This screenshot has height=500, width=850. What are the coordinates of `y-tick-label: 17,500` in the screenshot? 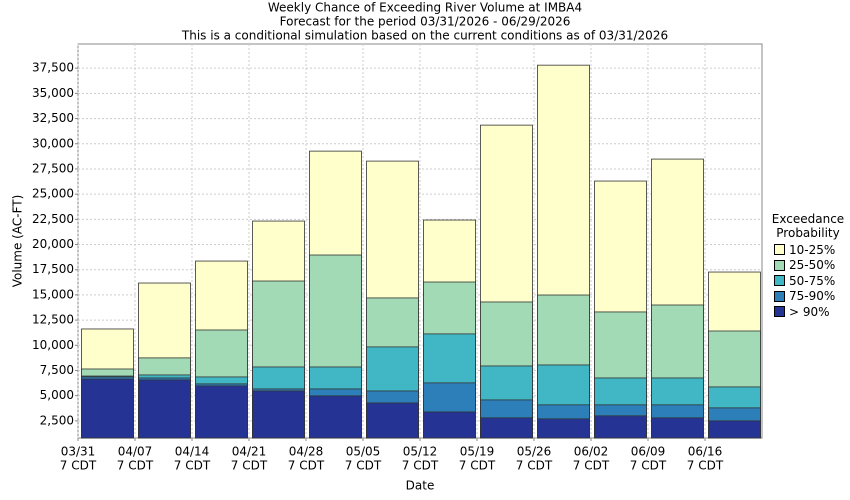 It's located at (53, 269).